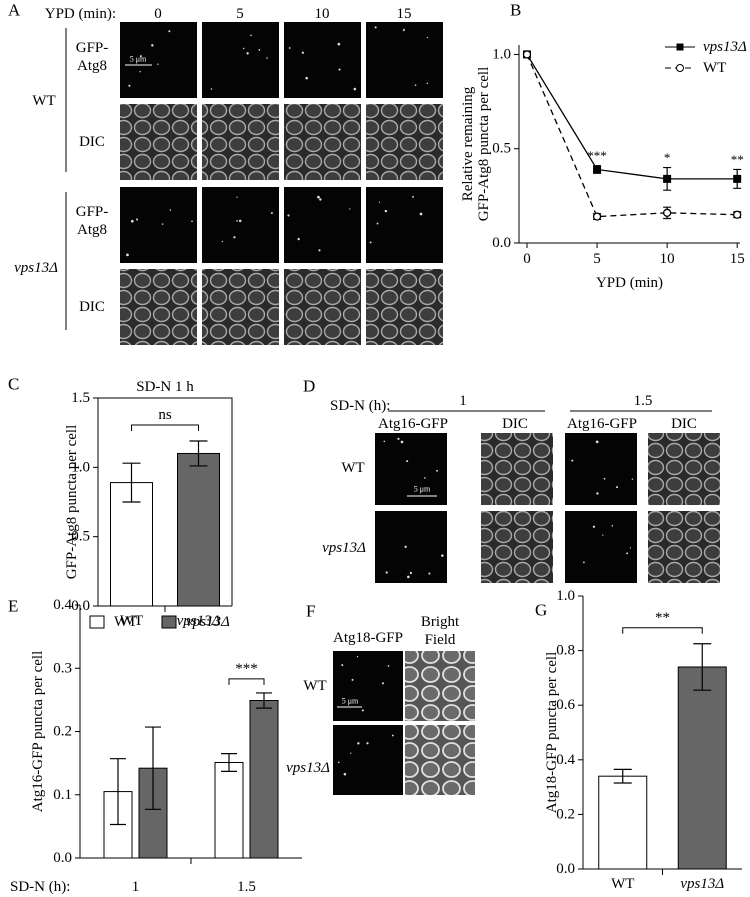 This screenshot has height=897, width=750. I want to click on panel-label: E, so click(13, 606).